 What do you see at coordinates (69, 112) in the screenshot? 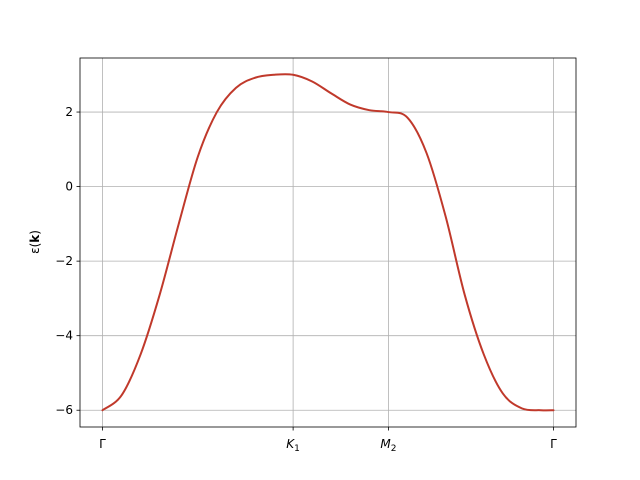
I see `y-tick-label: 2` at bounding box center [69, 112].